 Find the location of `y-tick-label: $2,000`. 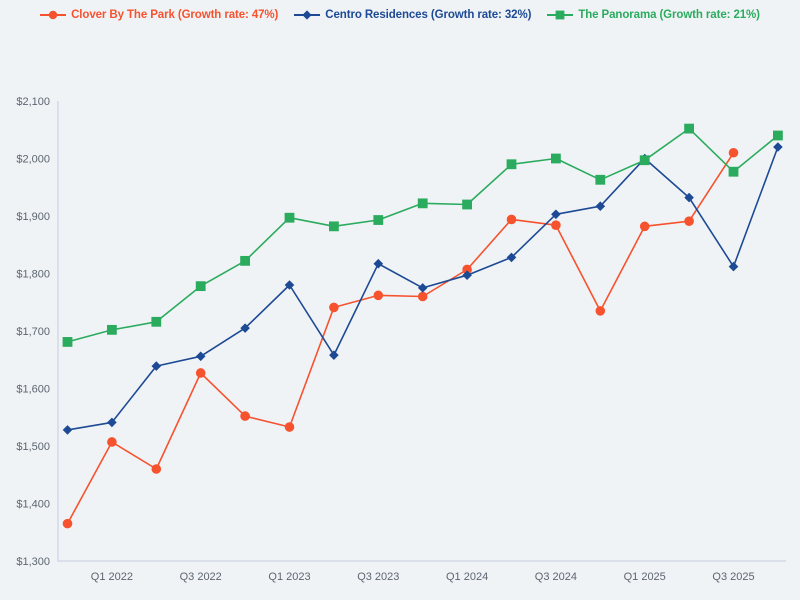

y-tick-label: $2,000 is located at coordinates (33, 160).